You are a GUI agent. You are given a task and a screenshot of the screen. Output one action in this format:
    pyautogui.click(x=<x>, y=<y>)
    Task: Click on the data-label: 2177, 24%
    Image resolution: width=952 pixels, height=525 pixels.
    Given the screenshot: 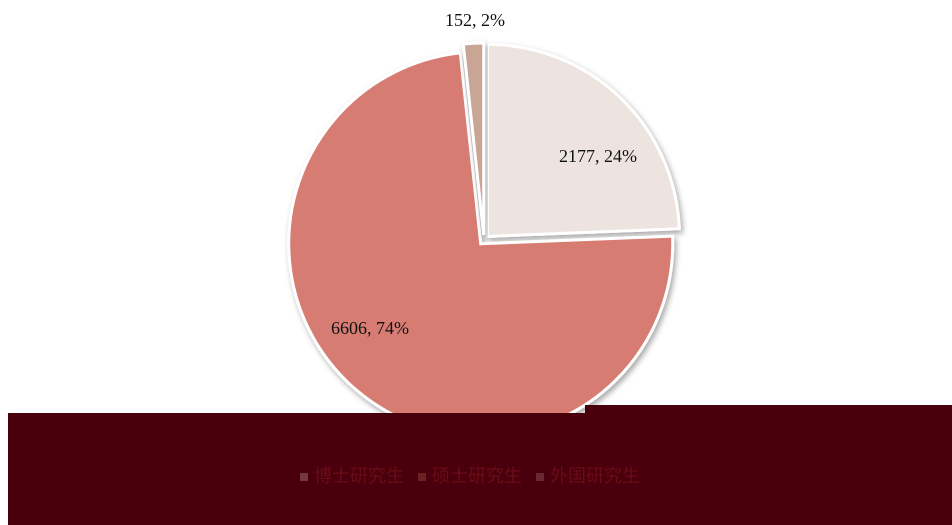 What is the action you would take?
    pyautogui.click(x=598, y=156)
    